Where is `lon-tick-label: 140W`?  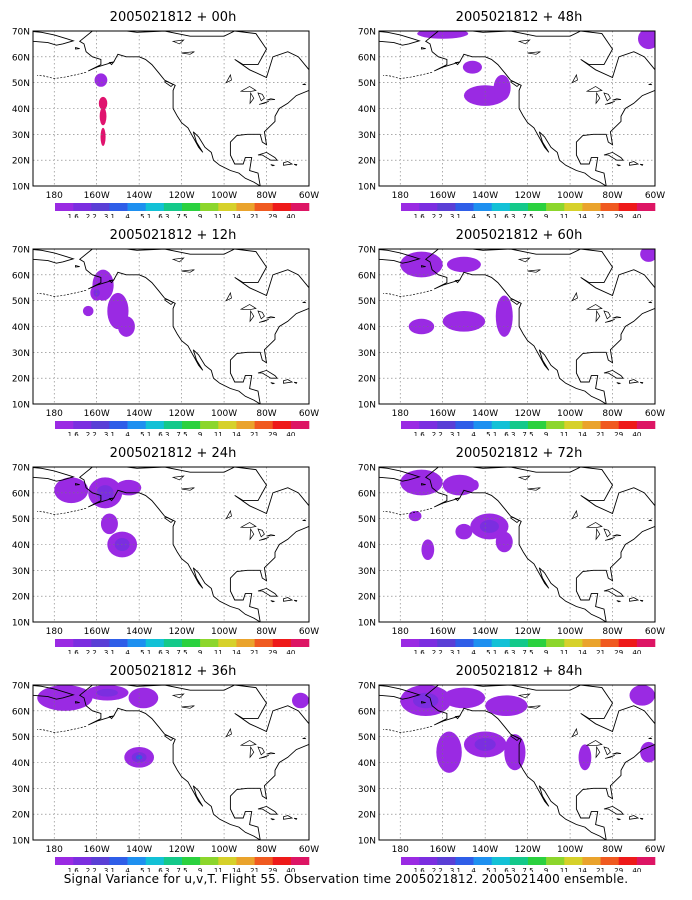 lon-tick-label: 140W is located at coordinates (139, 632).